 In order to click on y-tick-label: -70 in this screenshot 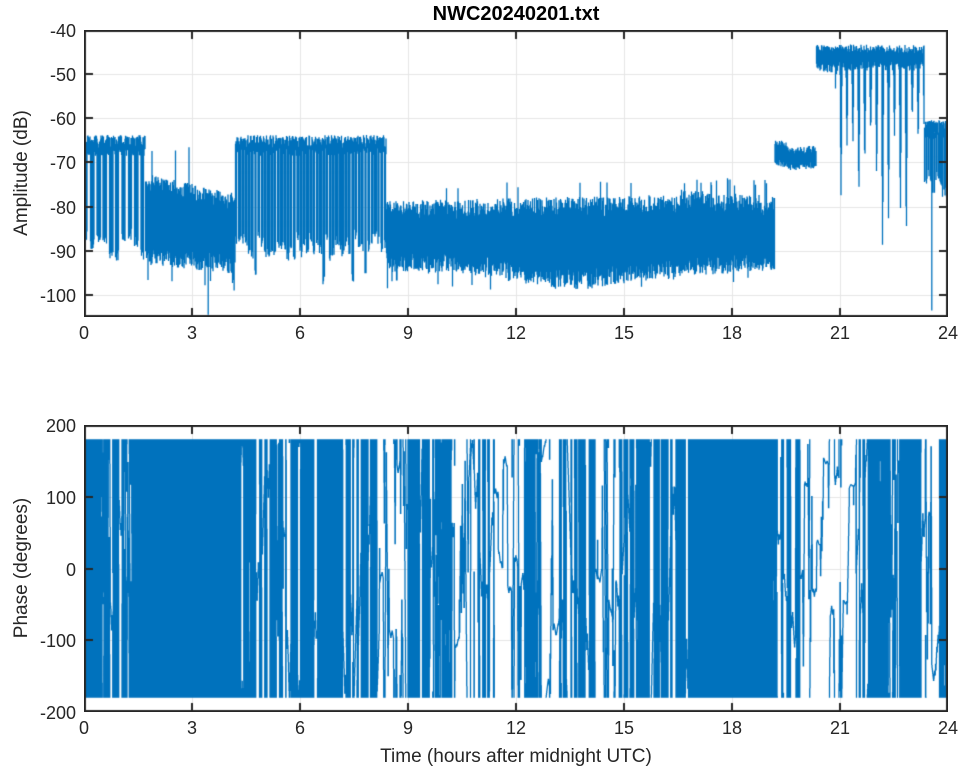, I will do `click(62, 163)`.